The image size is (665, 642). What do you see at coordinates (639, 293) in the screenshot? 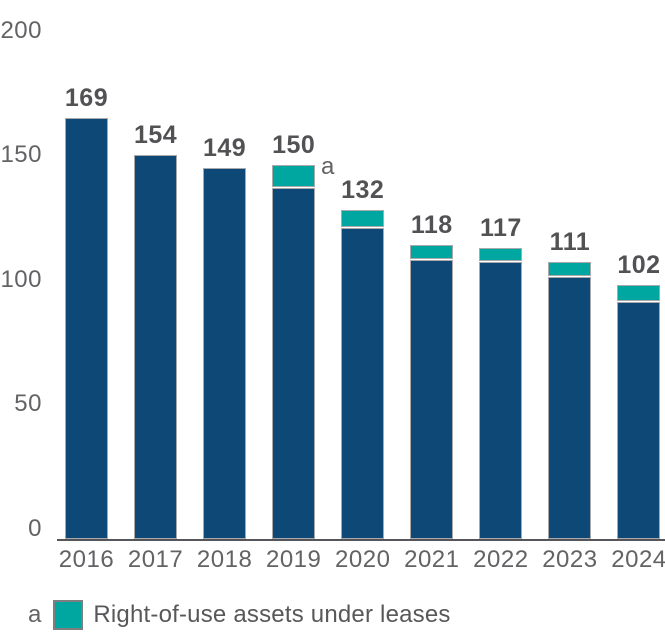
I see `bar-2024-segment-right-of-use` at bounding box center [639, 293].